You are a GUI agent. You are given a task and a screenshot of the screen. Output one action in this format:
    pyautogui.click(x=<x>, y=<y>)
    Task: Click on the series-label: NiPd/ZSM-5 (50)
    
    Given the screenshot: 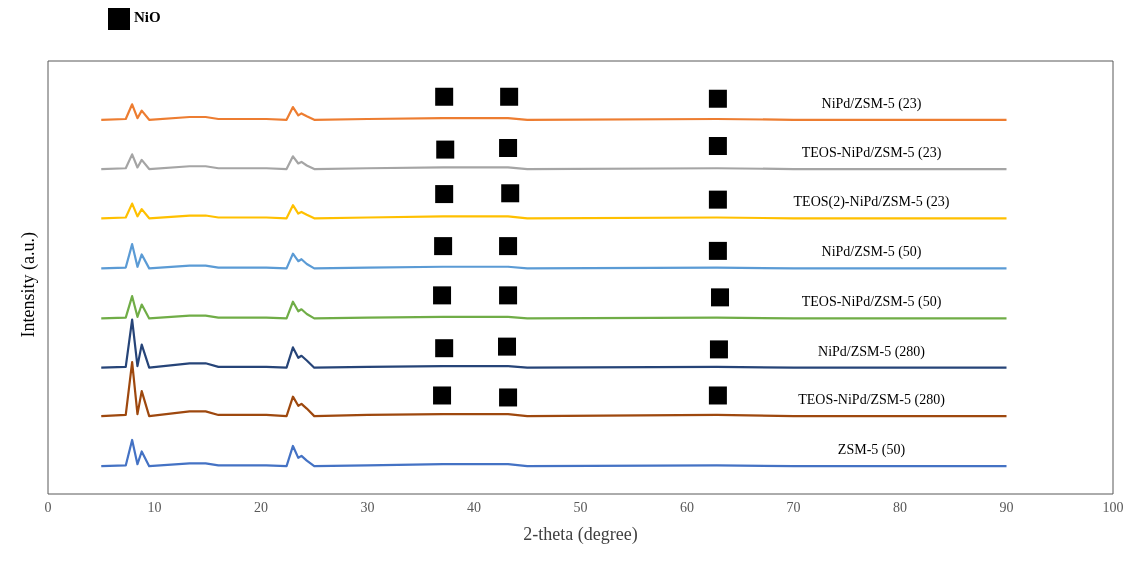 What is the action you would take?
    pyautogui.click(x=871, y=252)
    